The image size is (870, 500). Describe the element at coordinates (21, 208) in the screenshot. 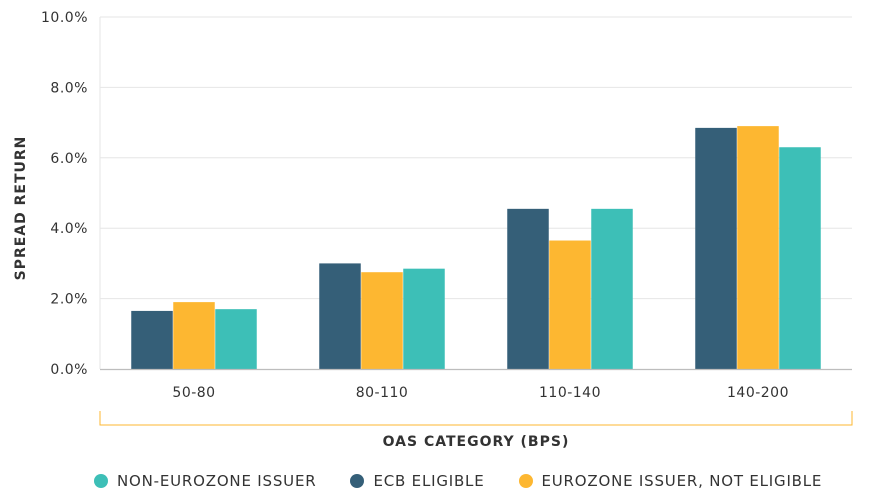

I see `y-axis-title: SPREAD RETURN` at that location.